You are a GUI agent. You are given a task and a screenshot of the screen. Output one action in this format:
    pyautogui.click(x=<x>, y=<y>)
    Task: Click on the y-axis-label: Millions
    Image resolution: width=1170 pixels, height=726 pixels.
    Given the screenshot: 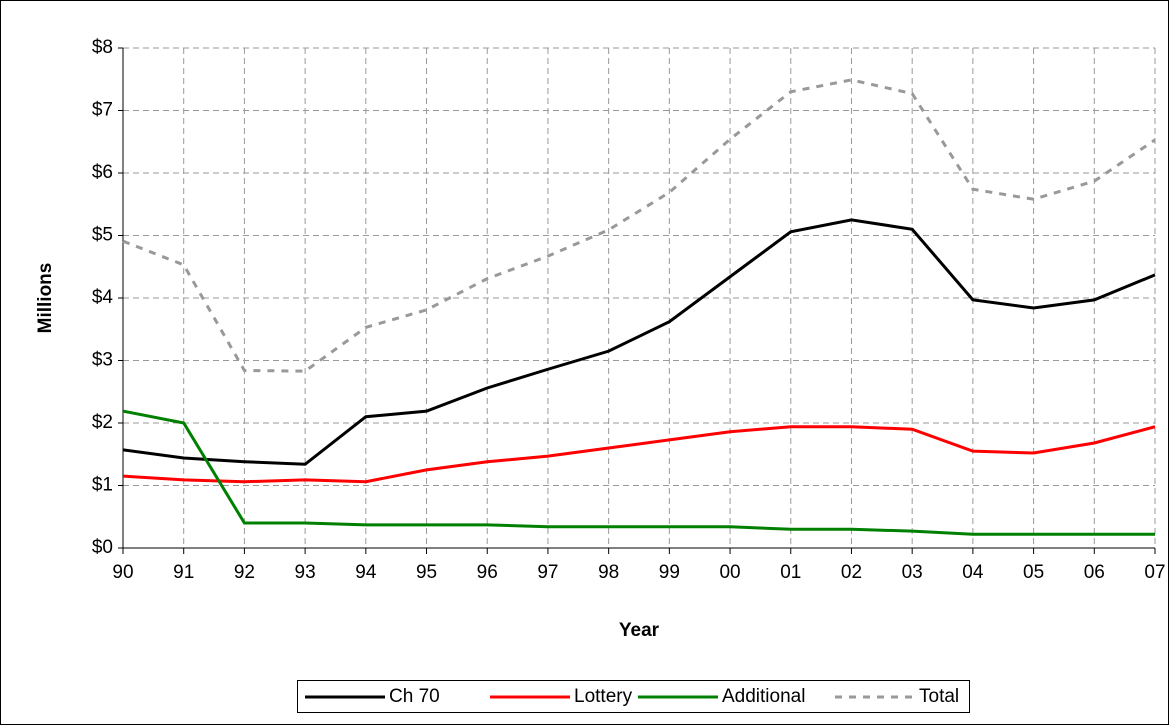 What is the action you would take?
    pyautogui.click(x=45, y=298)
    